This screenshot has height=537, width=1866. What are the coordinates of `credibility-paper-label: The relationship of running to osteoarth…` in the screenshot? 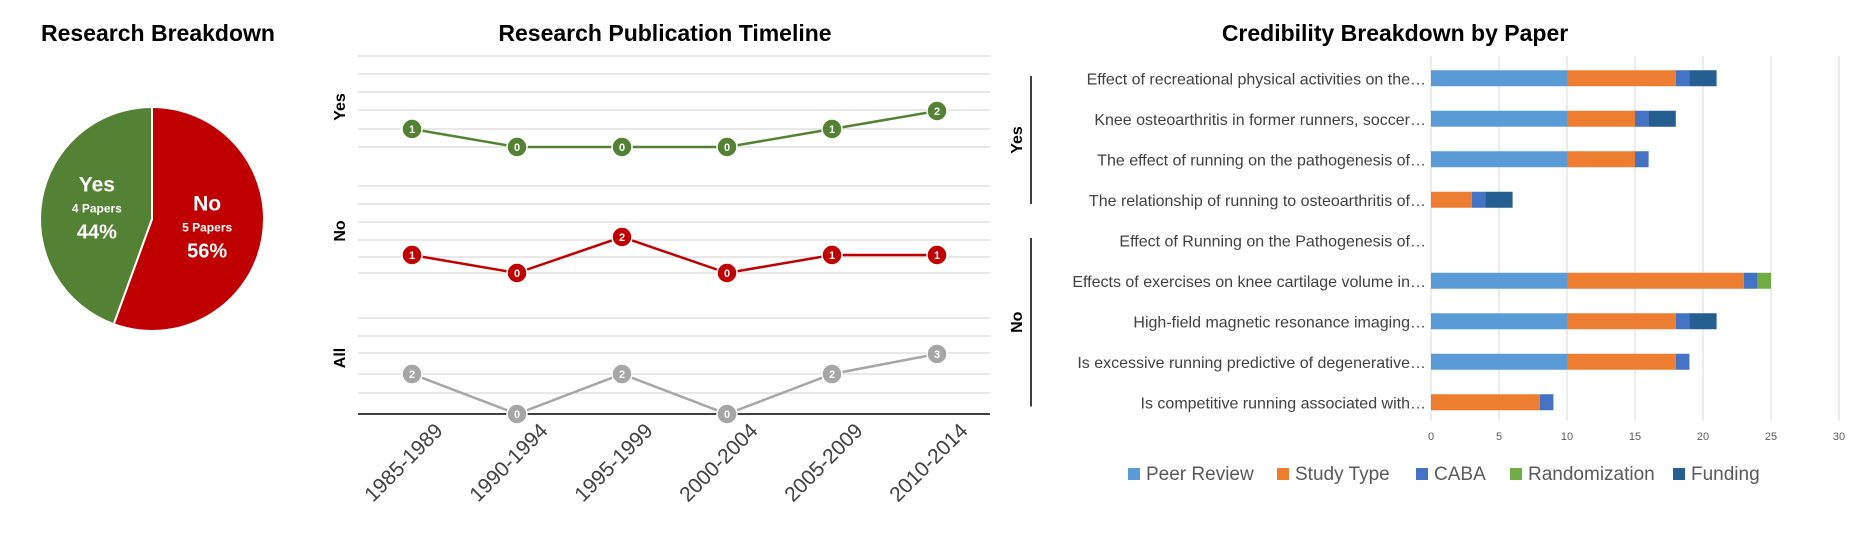 It's located at (1257, 201).